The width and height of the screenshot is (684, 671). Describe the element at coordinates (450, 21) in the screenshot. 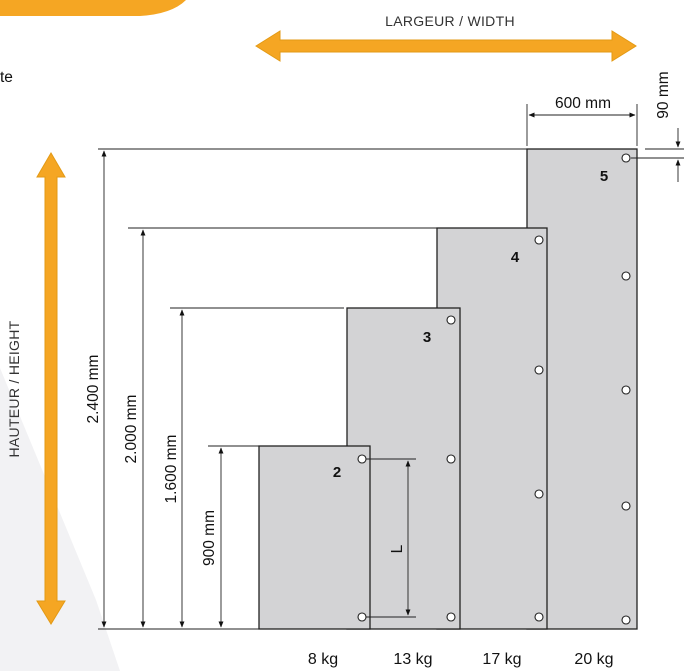

I see `width-label: LARGEUR / WIDTH` at that location.